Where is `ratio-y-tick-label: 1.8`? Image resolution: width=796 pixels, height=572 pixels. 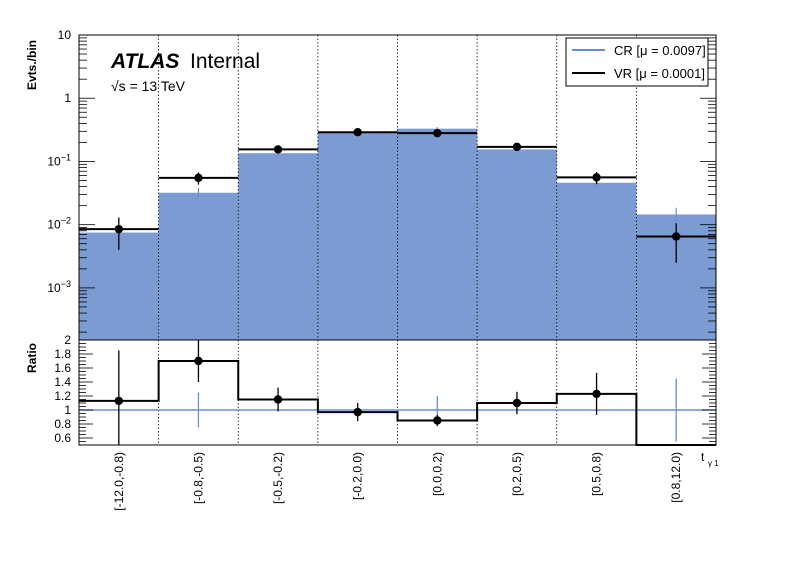
ratio-y-tick-label: 1.8 is located at coordinates (62, 354).